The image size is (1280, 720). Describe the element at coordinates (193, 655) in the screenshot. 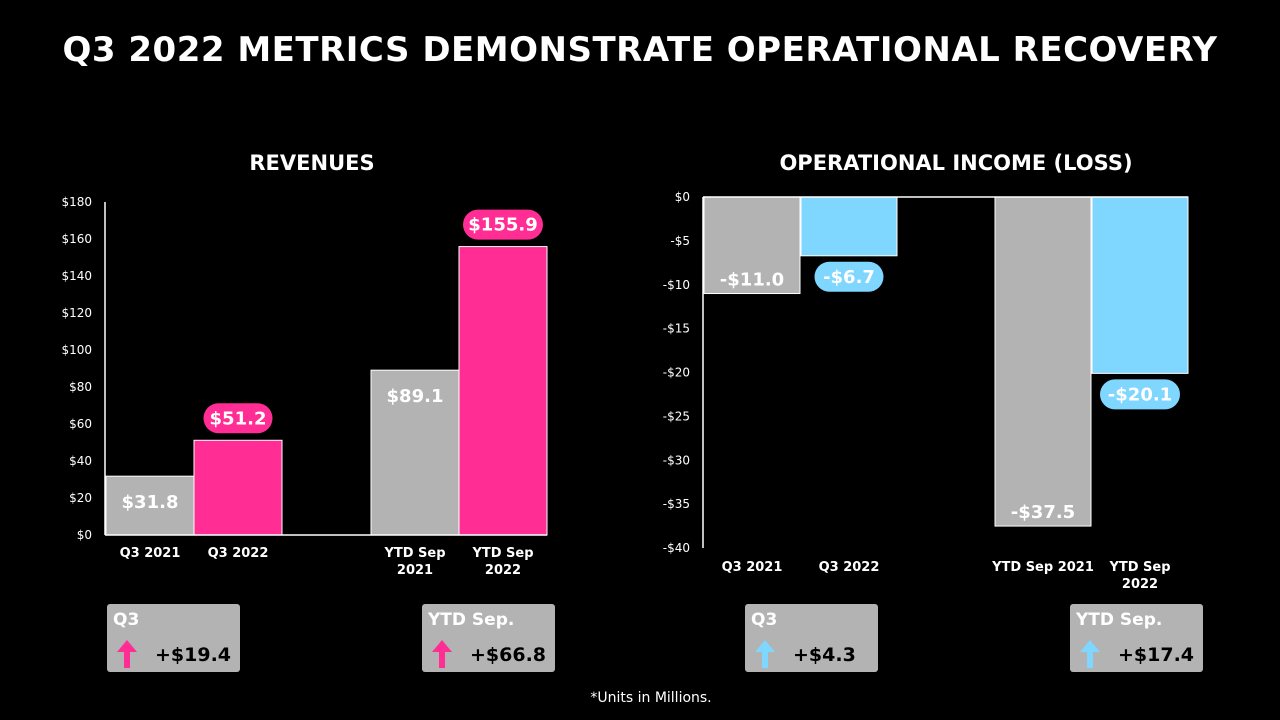

I see `card-value: +$19.4` at that location.